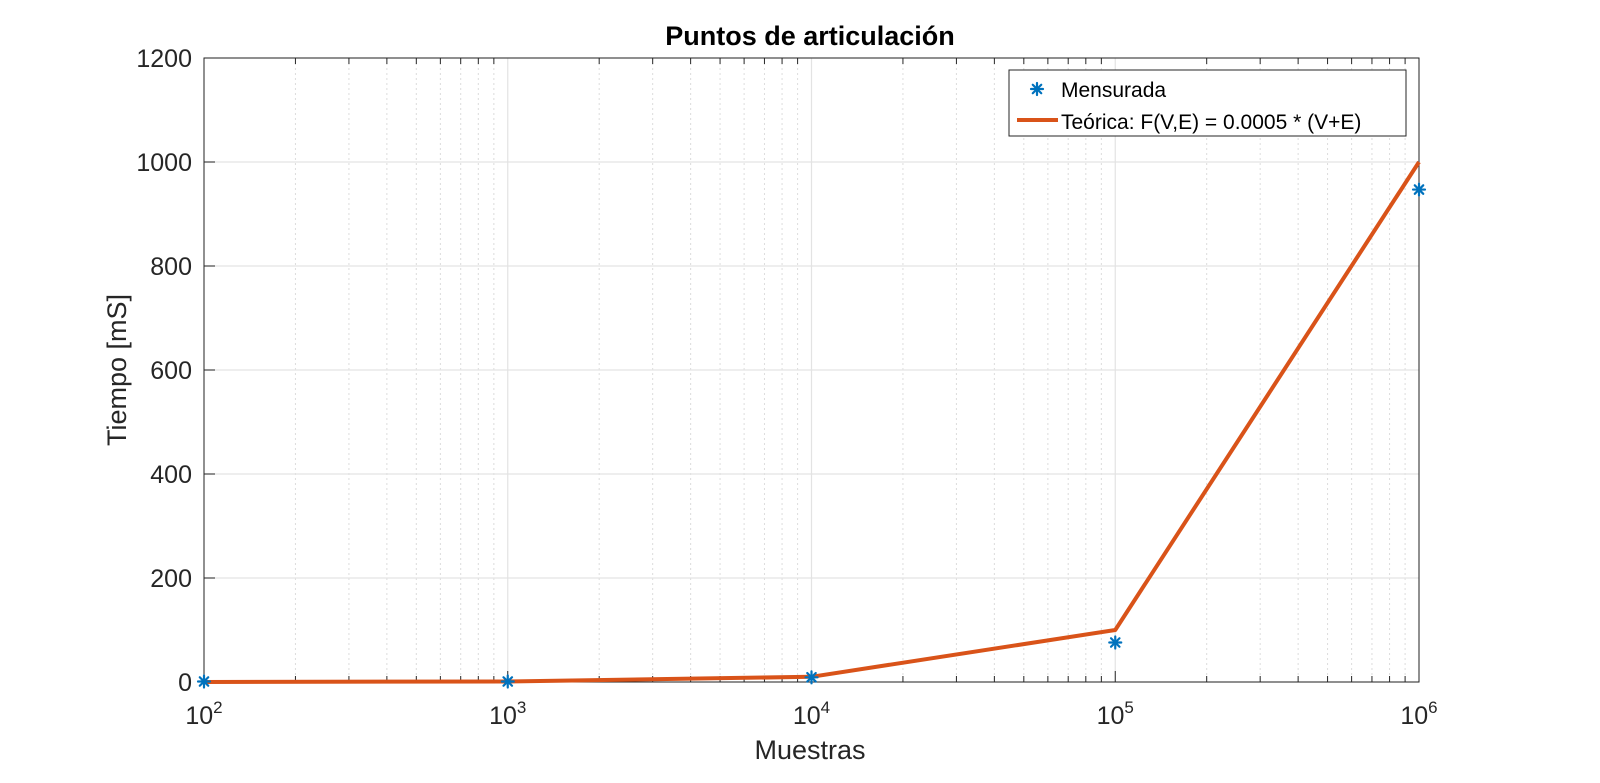  I want to click on y-tick-label: 400, so click(171, 475).